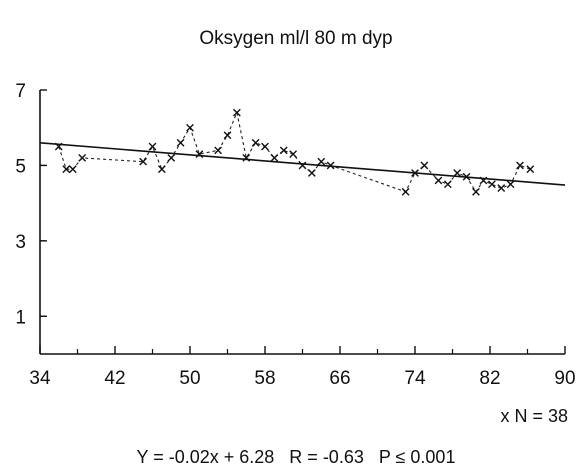 The width and height of the screenshot is (578, 468). What do you see at coordinates (296, 457) in the screenshot?
I see `regression-equation: Y = -0.02x + 6.28 R = -0.63 P ≤ 0.001` at bounding box center [296, 457].